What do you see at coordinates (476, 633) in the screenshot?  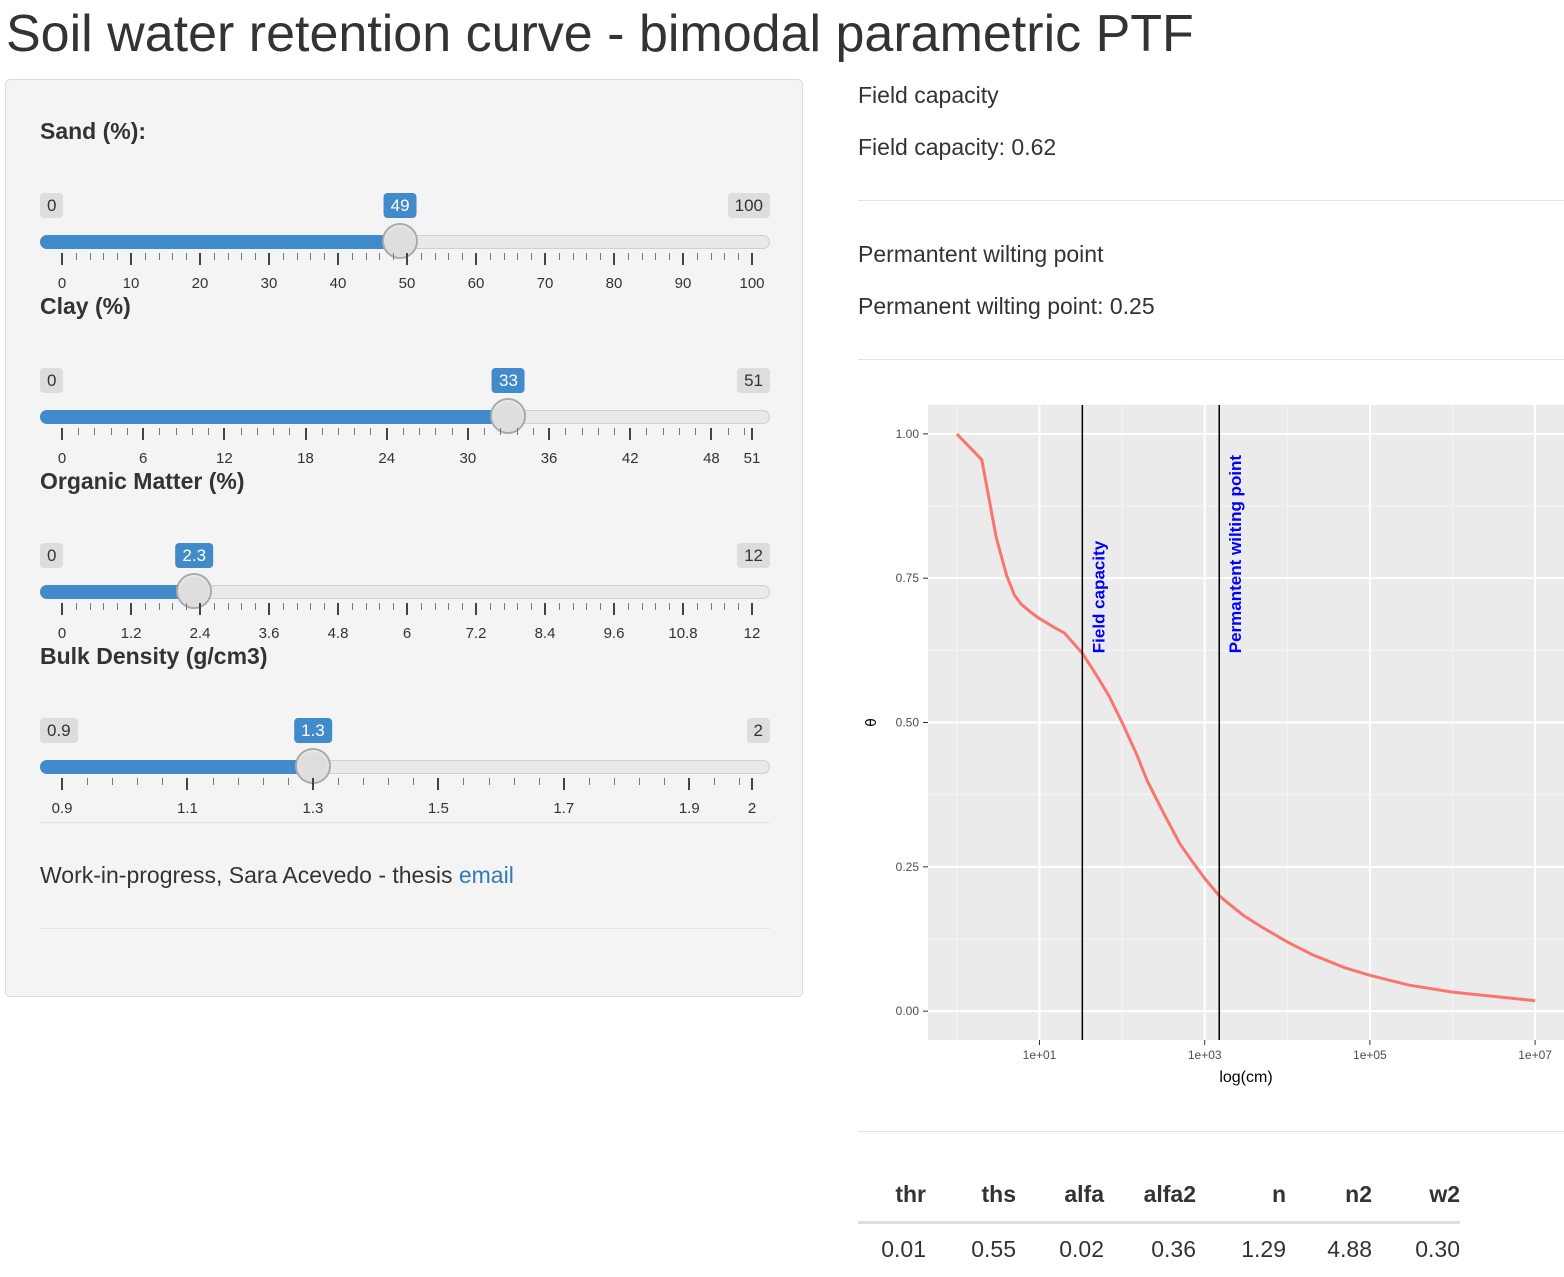 I see `slider-tick-label: 7.2` at bounding box center [476, 633].